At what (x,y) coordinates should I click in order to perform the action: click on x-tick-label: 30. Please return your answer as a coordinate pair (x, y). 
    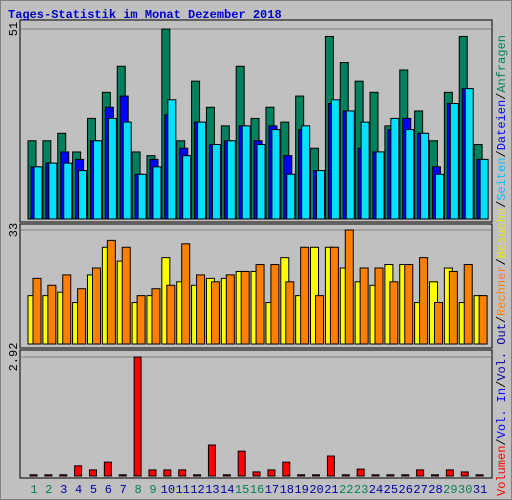
    Looking at the image, I should click on (465, 490).